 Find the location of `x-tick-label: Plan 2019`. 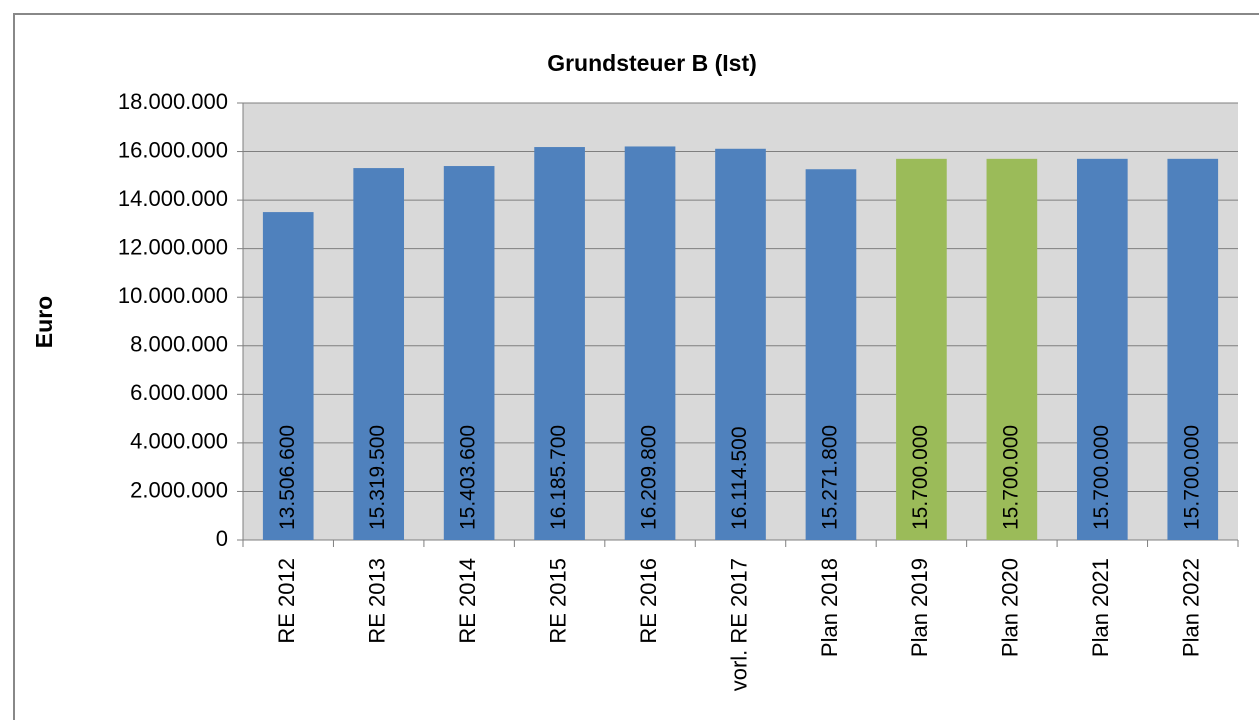

x-tick-label: Plan 2019 is located at coordinates (919, 607).